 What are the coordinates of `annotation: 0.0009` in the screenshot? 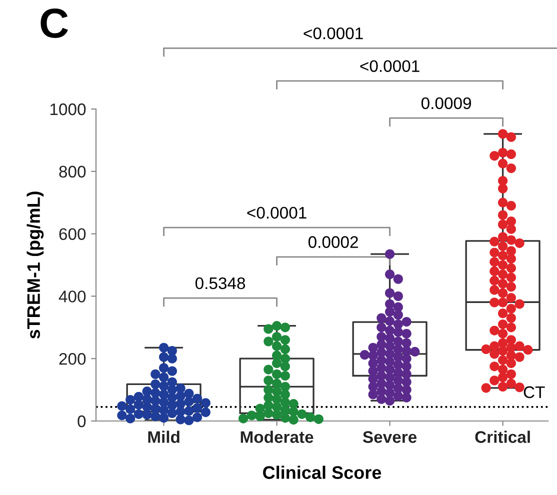 It's located at (446, 103).